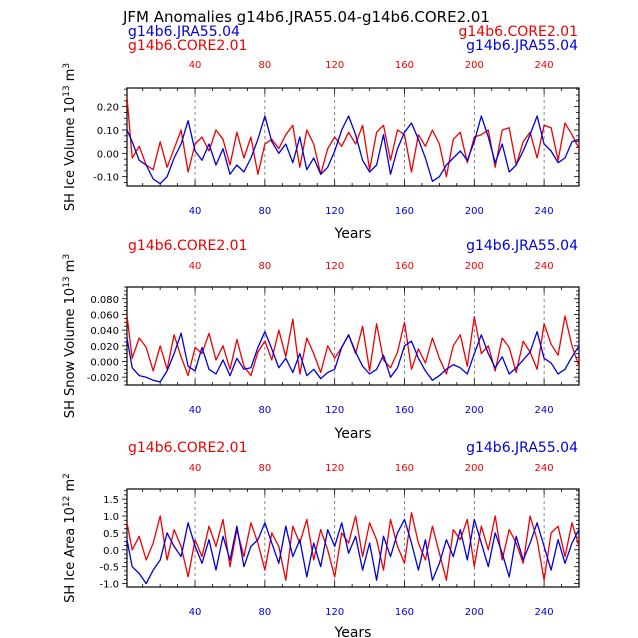 The height and width of the screenshot is (638, 638). I want to click on y-axis-label-text: SH Snow Volume 10, so click(70, 353).